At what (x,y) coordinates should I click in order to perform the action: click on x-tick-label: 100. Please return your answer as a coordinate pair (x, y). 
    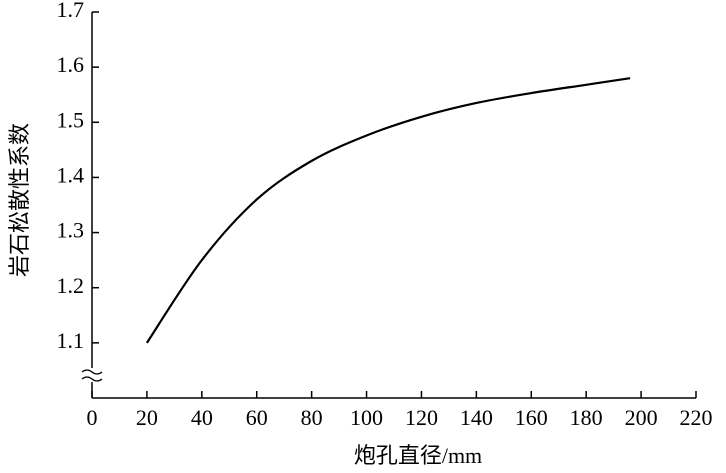
    Looking at the image, I should click on (366, 417).